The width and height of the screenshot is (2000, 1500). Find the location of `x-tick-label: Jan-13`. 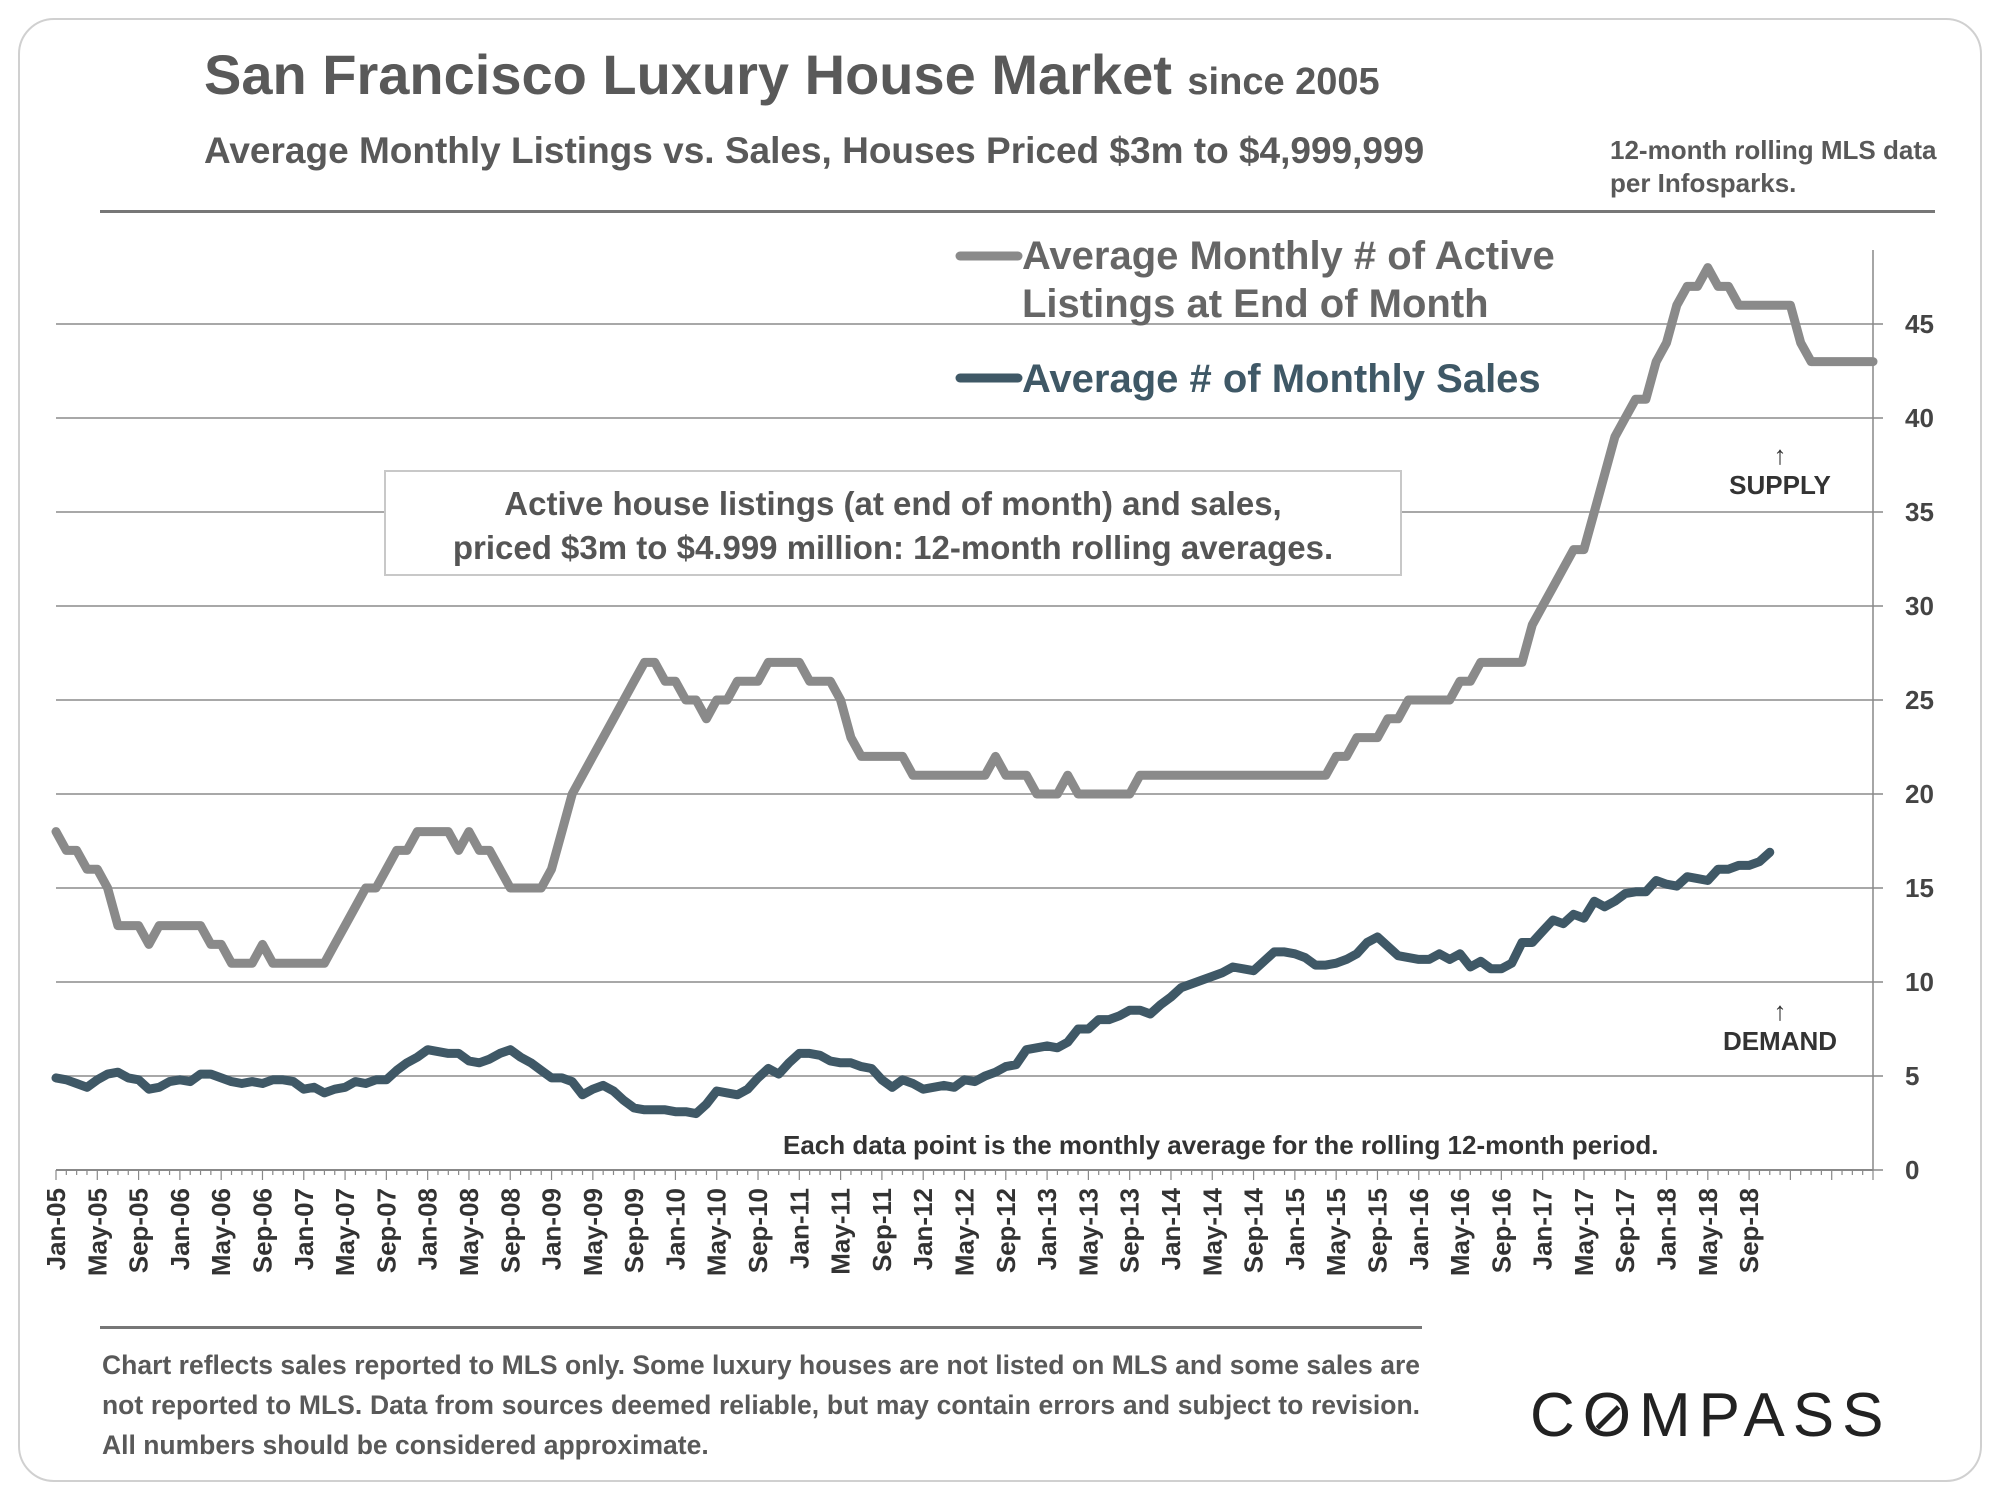

x-tick-label: Jan-13 is located at coordinates (1047, 1229).